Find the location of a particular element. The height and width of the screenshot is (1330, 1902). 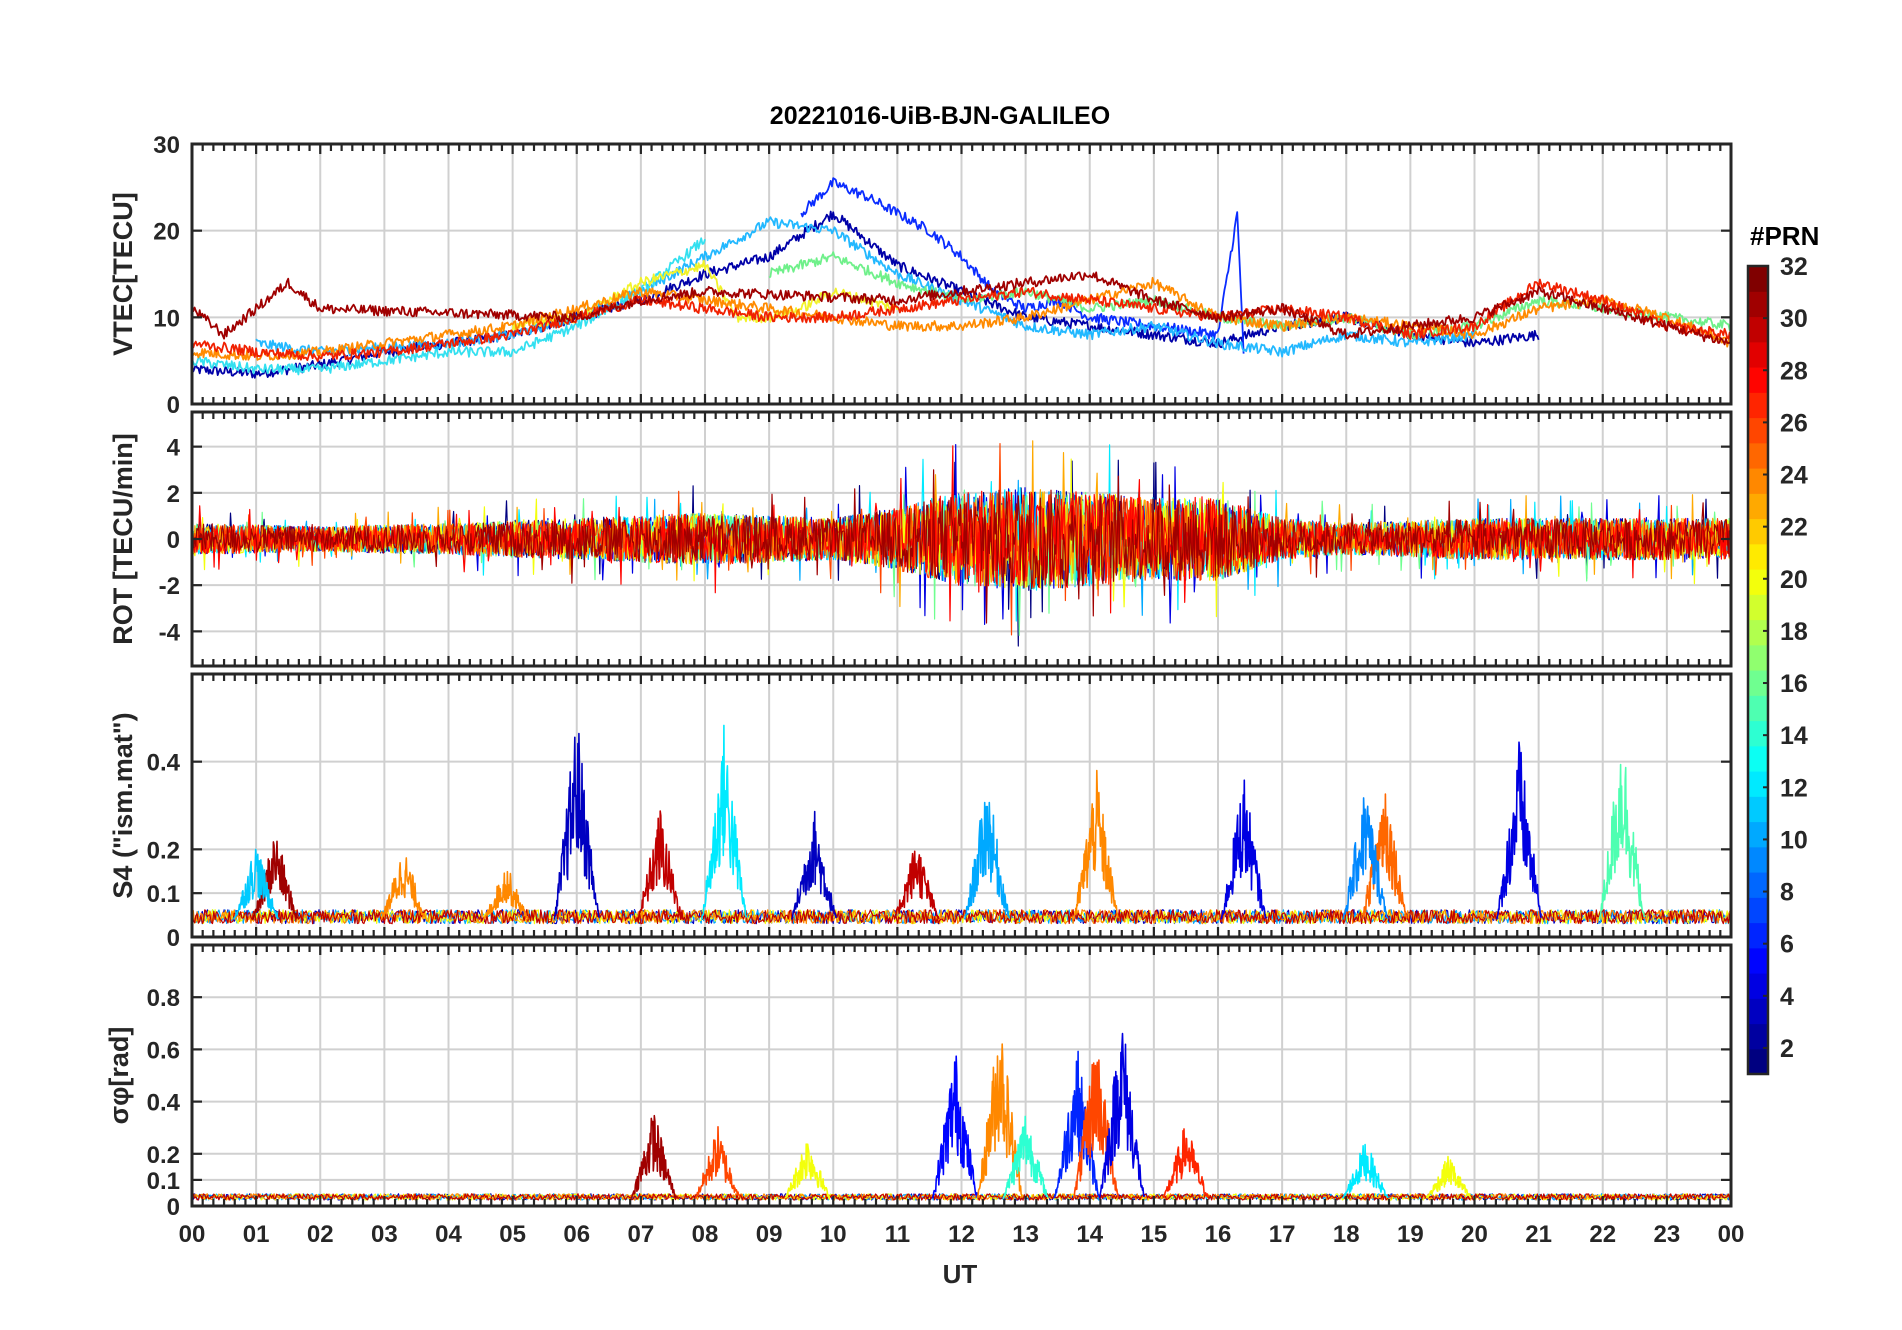

y-tick-label: -2 is located at coordinates (169, 586).